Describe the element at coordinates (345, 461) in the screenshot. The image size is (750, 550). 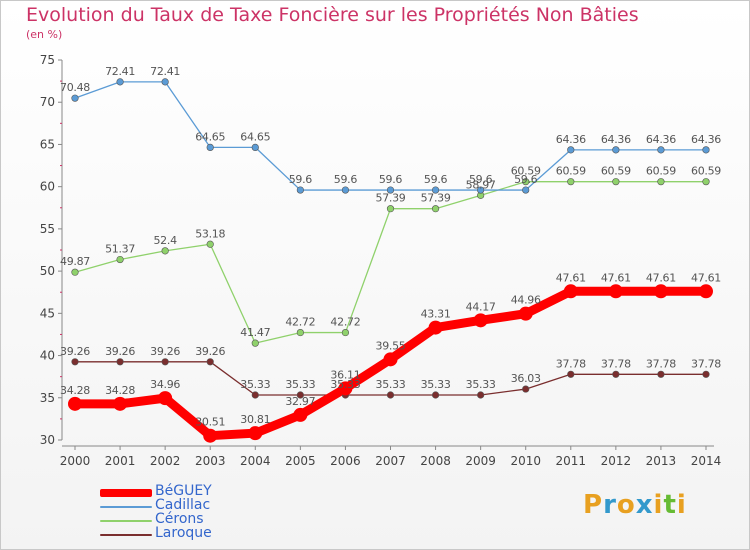
I see `x-tick-label: 2006` at that location.